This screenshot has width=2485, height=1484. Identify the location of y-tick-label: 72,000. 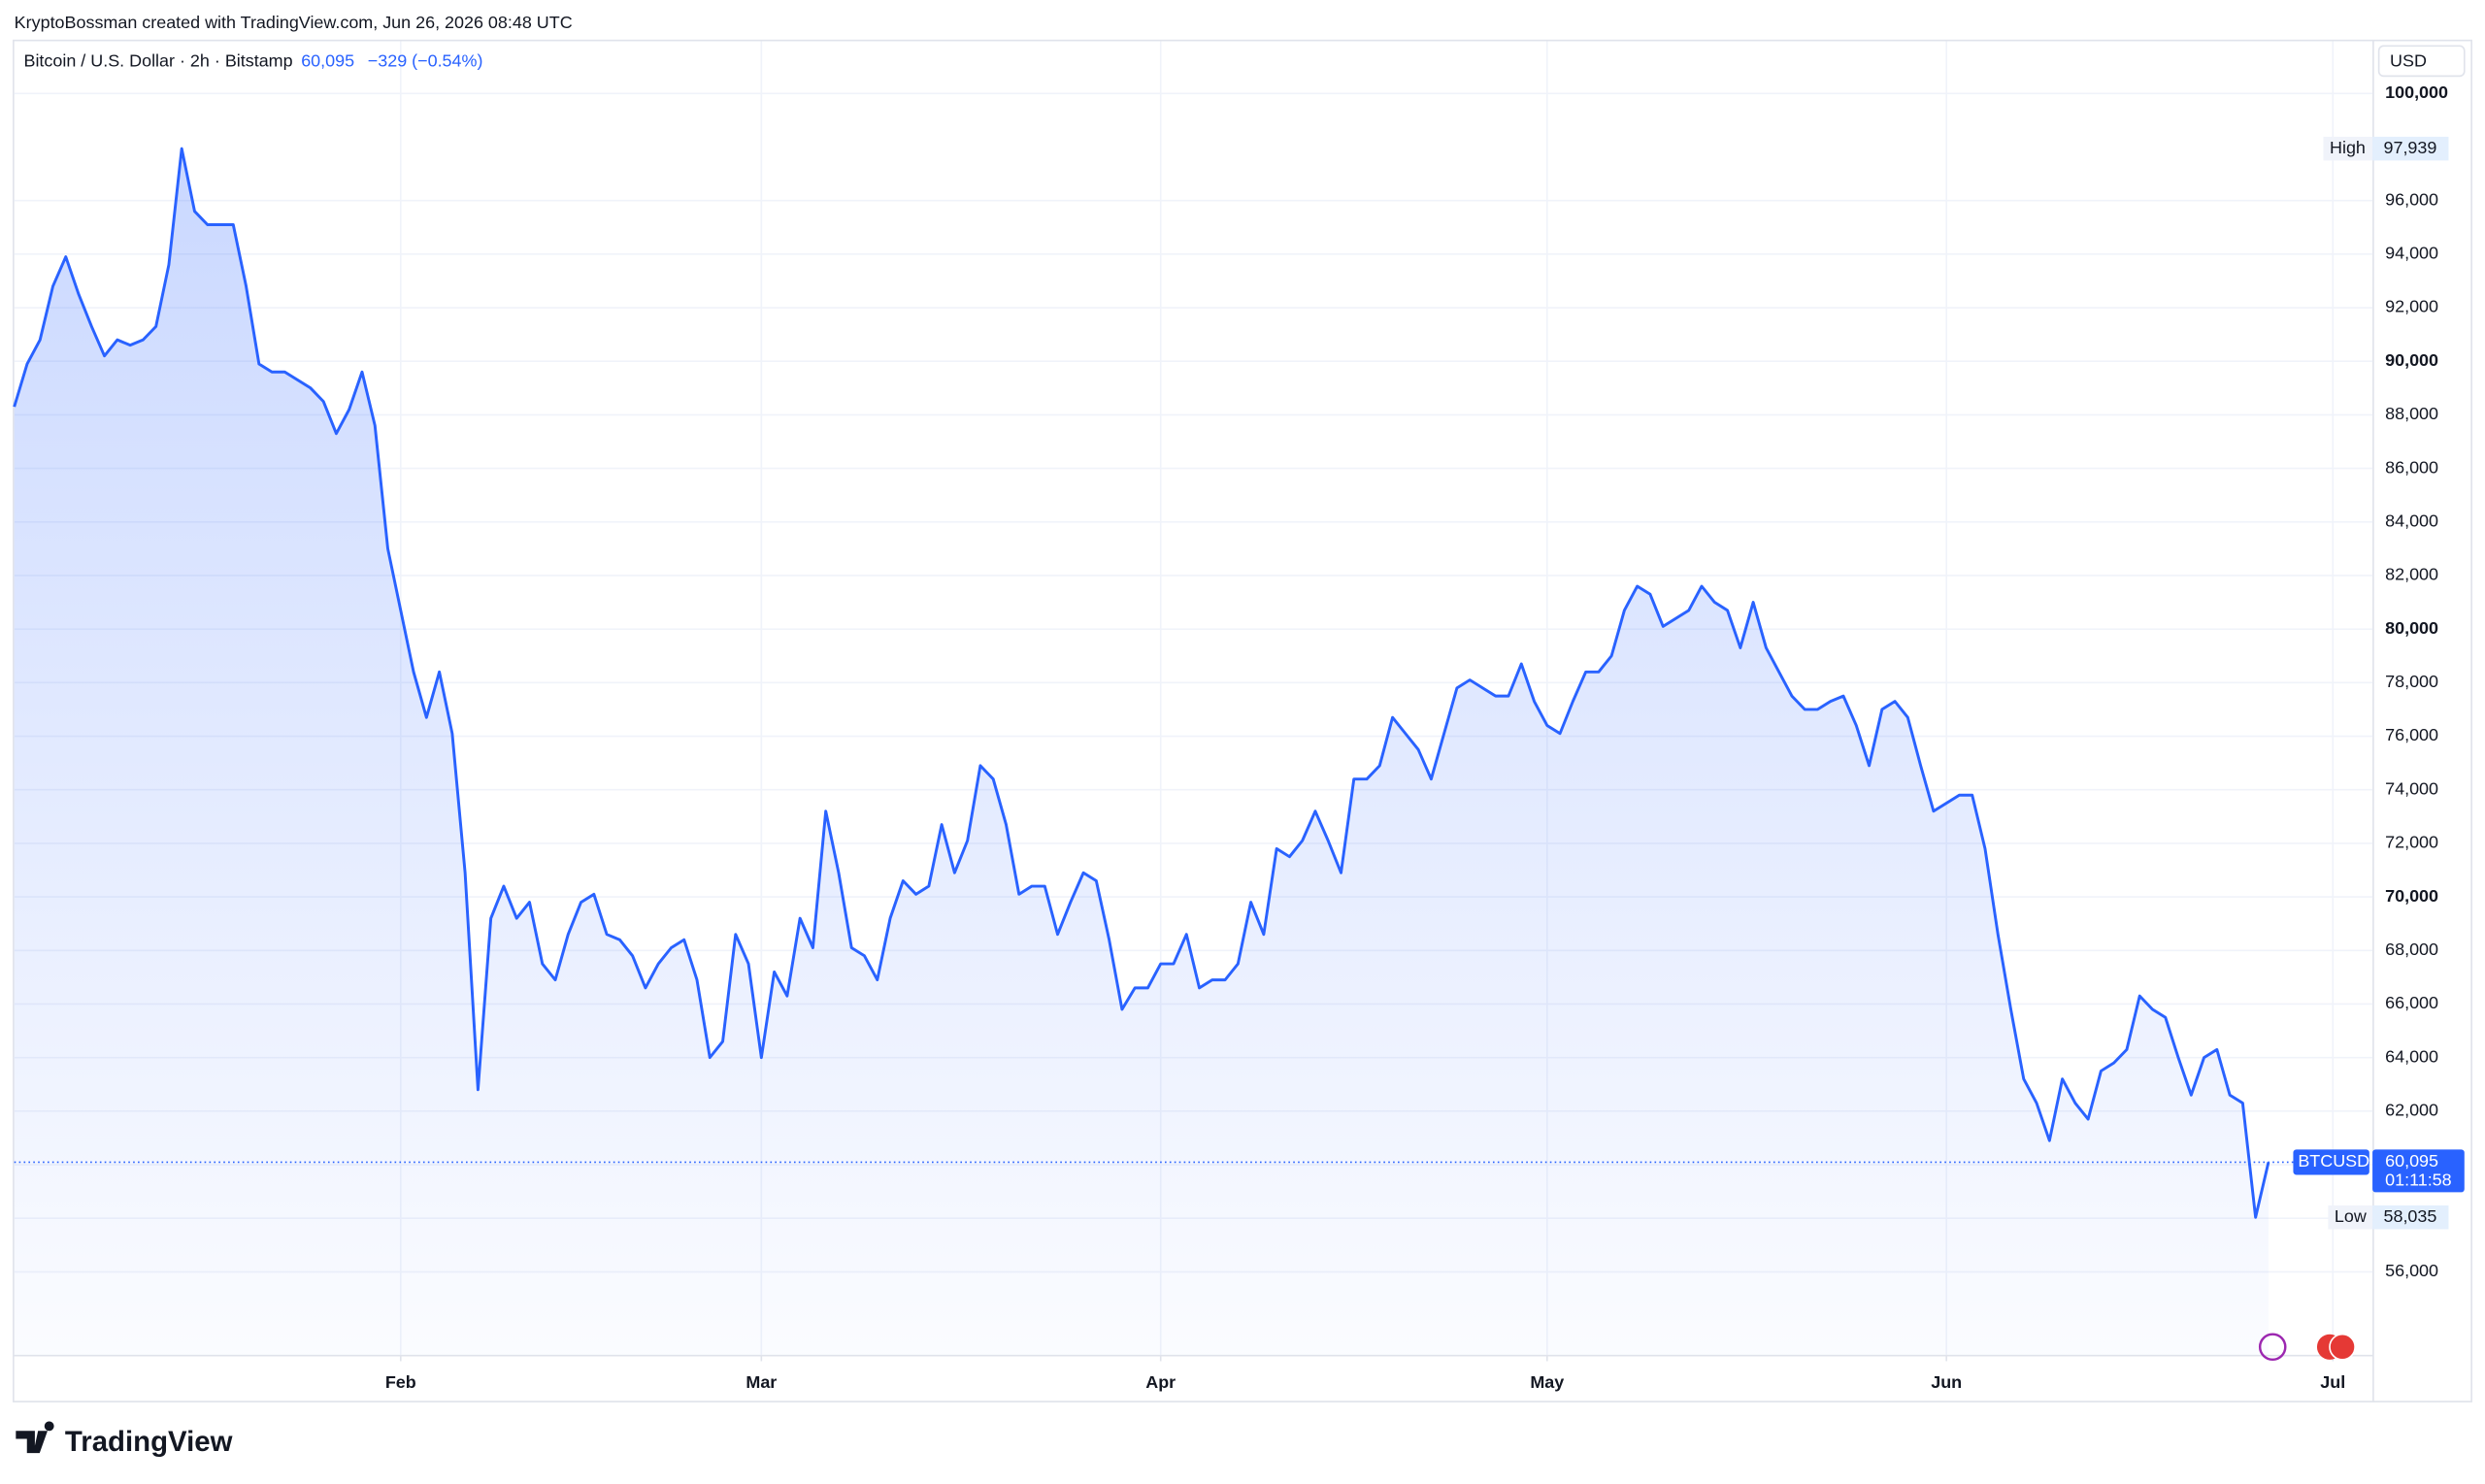
(2411, 842).